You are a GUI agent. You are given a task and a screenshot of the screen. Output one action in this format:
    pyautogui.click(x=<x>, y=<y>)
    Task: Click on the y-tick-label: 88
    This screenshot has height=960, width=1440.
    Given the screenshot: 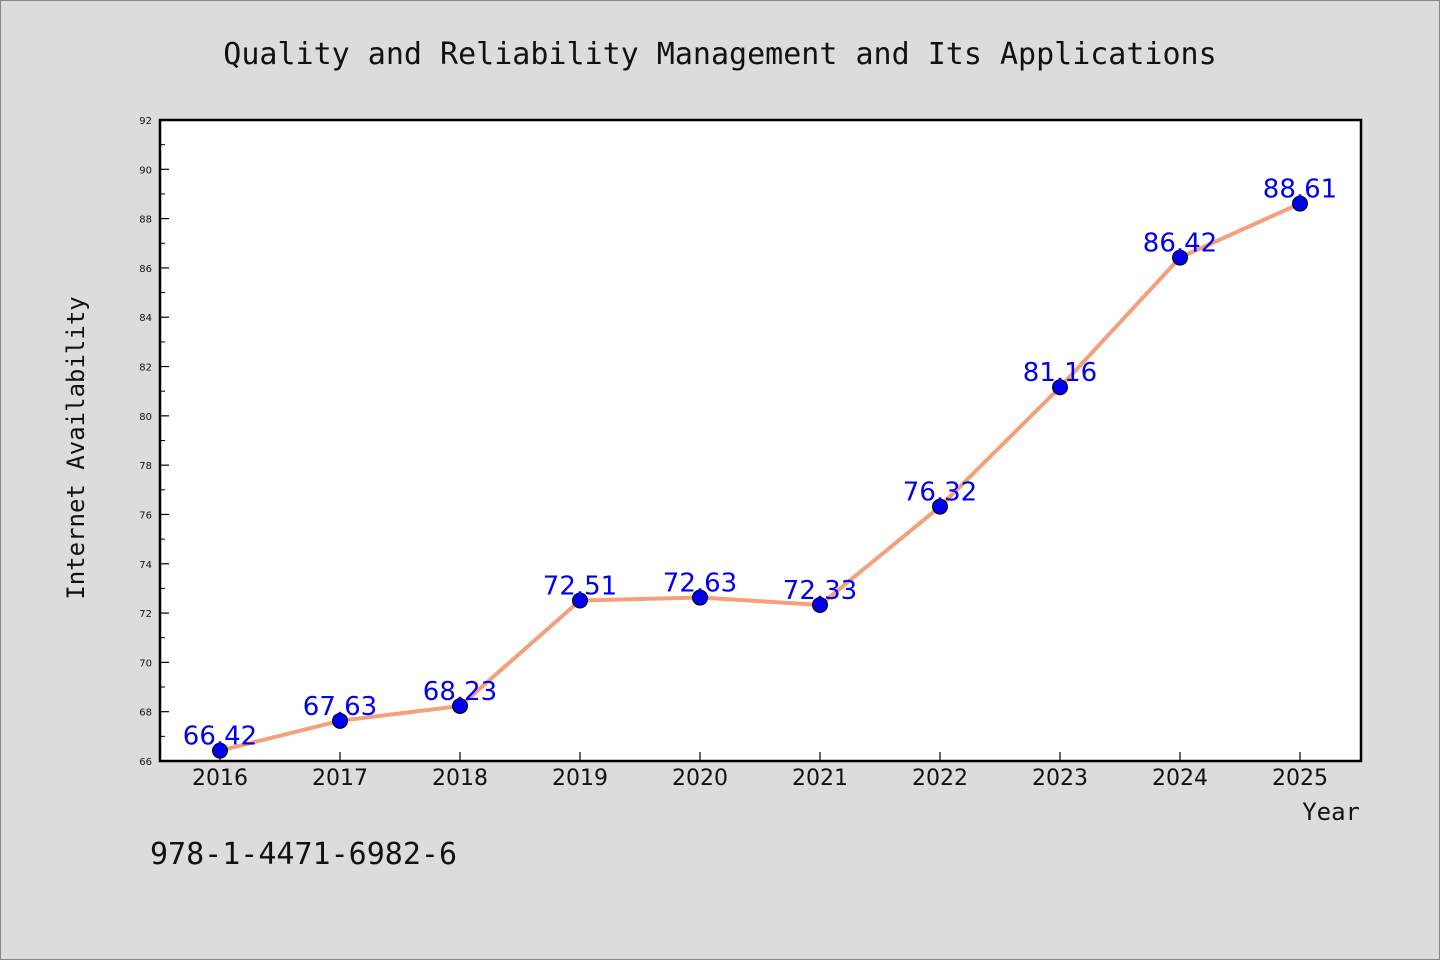 What is the action you would take?
    pyautogui.click(x=145, y=220)
    